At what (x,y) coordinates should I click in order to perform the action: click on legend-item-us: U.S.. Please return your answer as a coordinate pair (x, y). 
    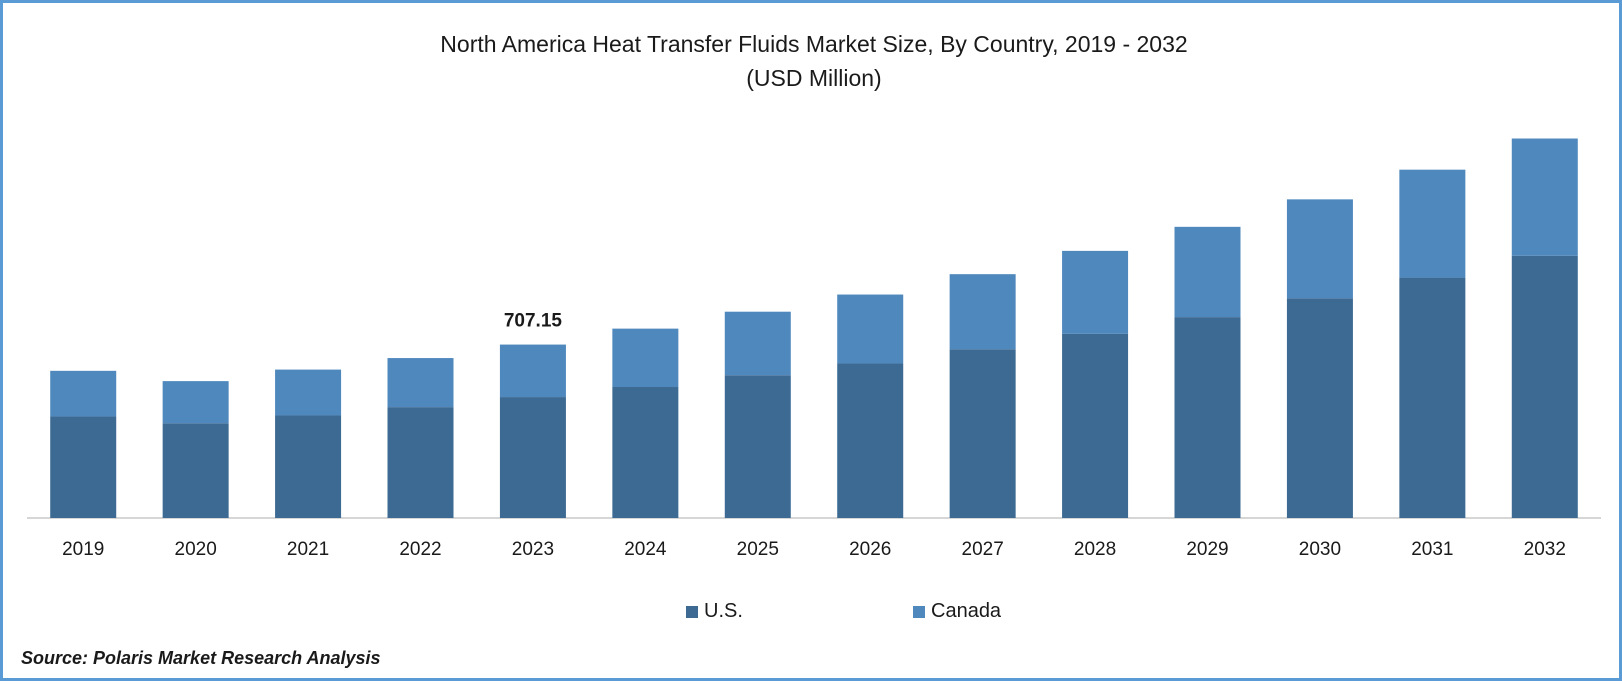
    Looking at the image, I should click on (714, 611).